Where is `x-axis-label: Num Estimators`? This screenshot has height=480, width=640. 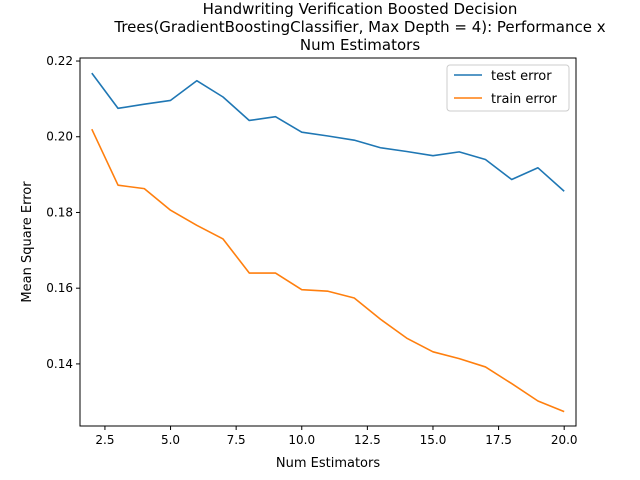 x-axis-label: Num Estimators is located at coordinates (328, 463).